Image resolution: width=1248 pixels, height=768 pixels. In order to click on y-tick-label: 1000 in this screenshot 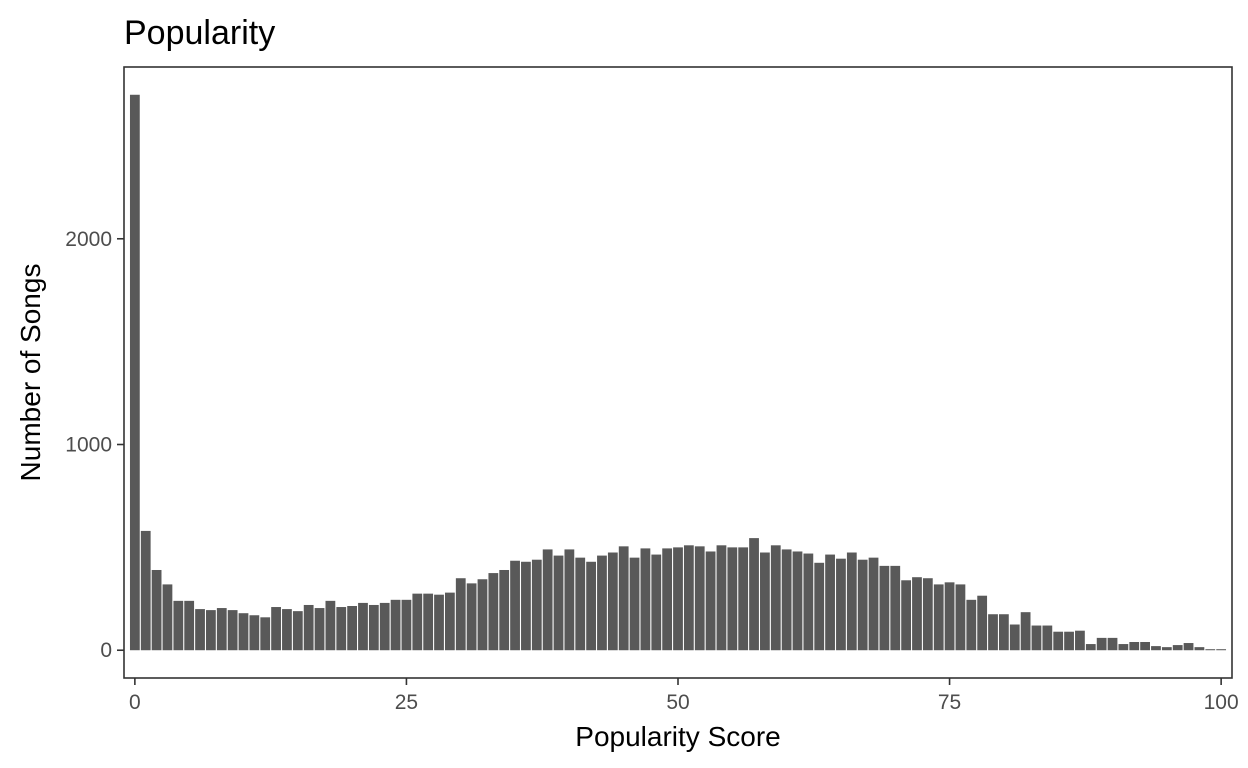, I will do `click(88, 445)`.